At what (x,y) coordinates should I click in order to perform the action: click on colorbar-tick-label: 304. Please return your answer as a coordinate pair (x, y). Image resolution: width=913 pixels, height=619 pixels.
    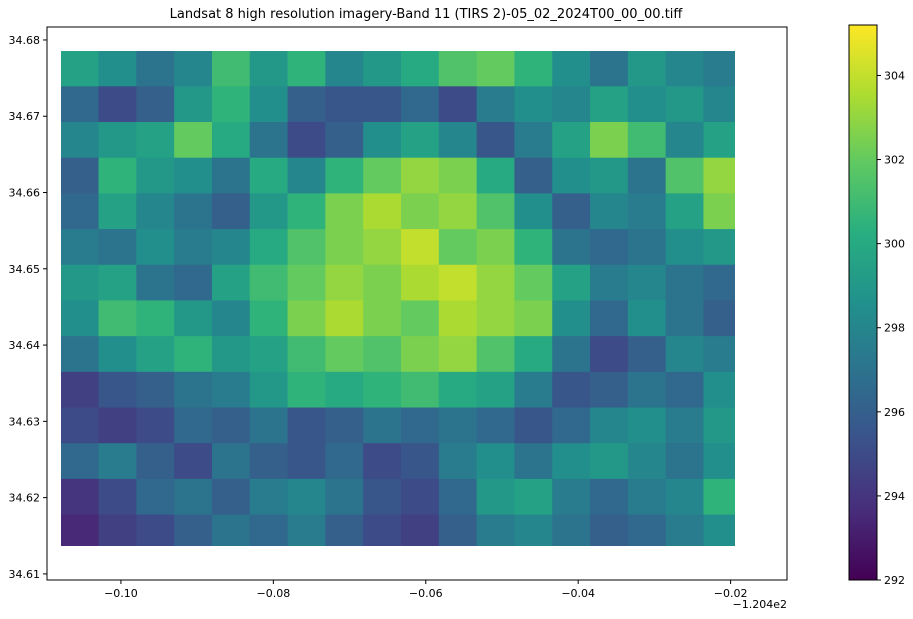
    Looking at the image, I should click on (894, 75).